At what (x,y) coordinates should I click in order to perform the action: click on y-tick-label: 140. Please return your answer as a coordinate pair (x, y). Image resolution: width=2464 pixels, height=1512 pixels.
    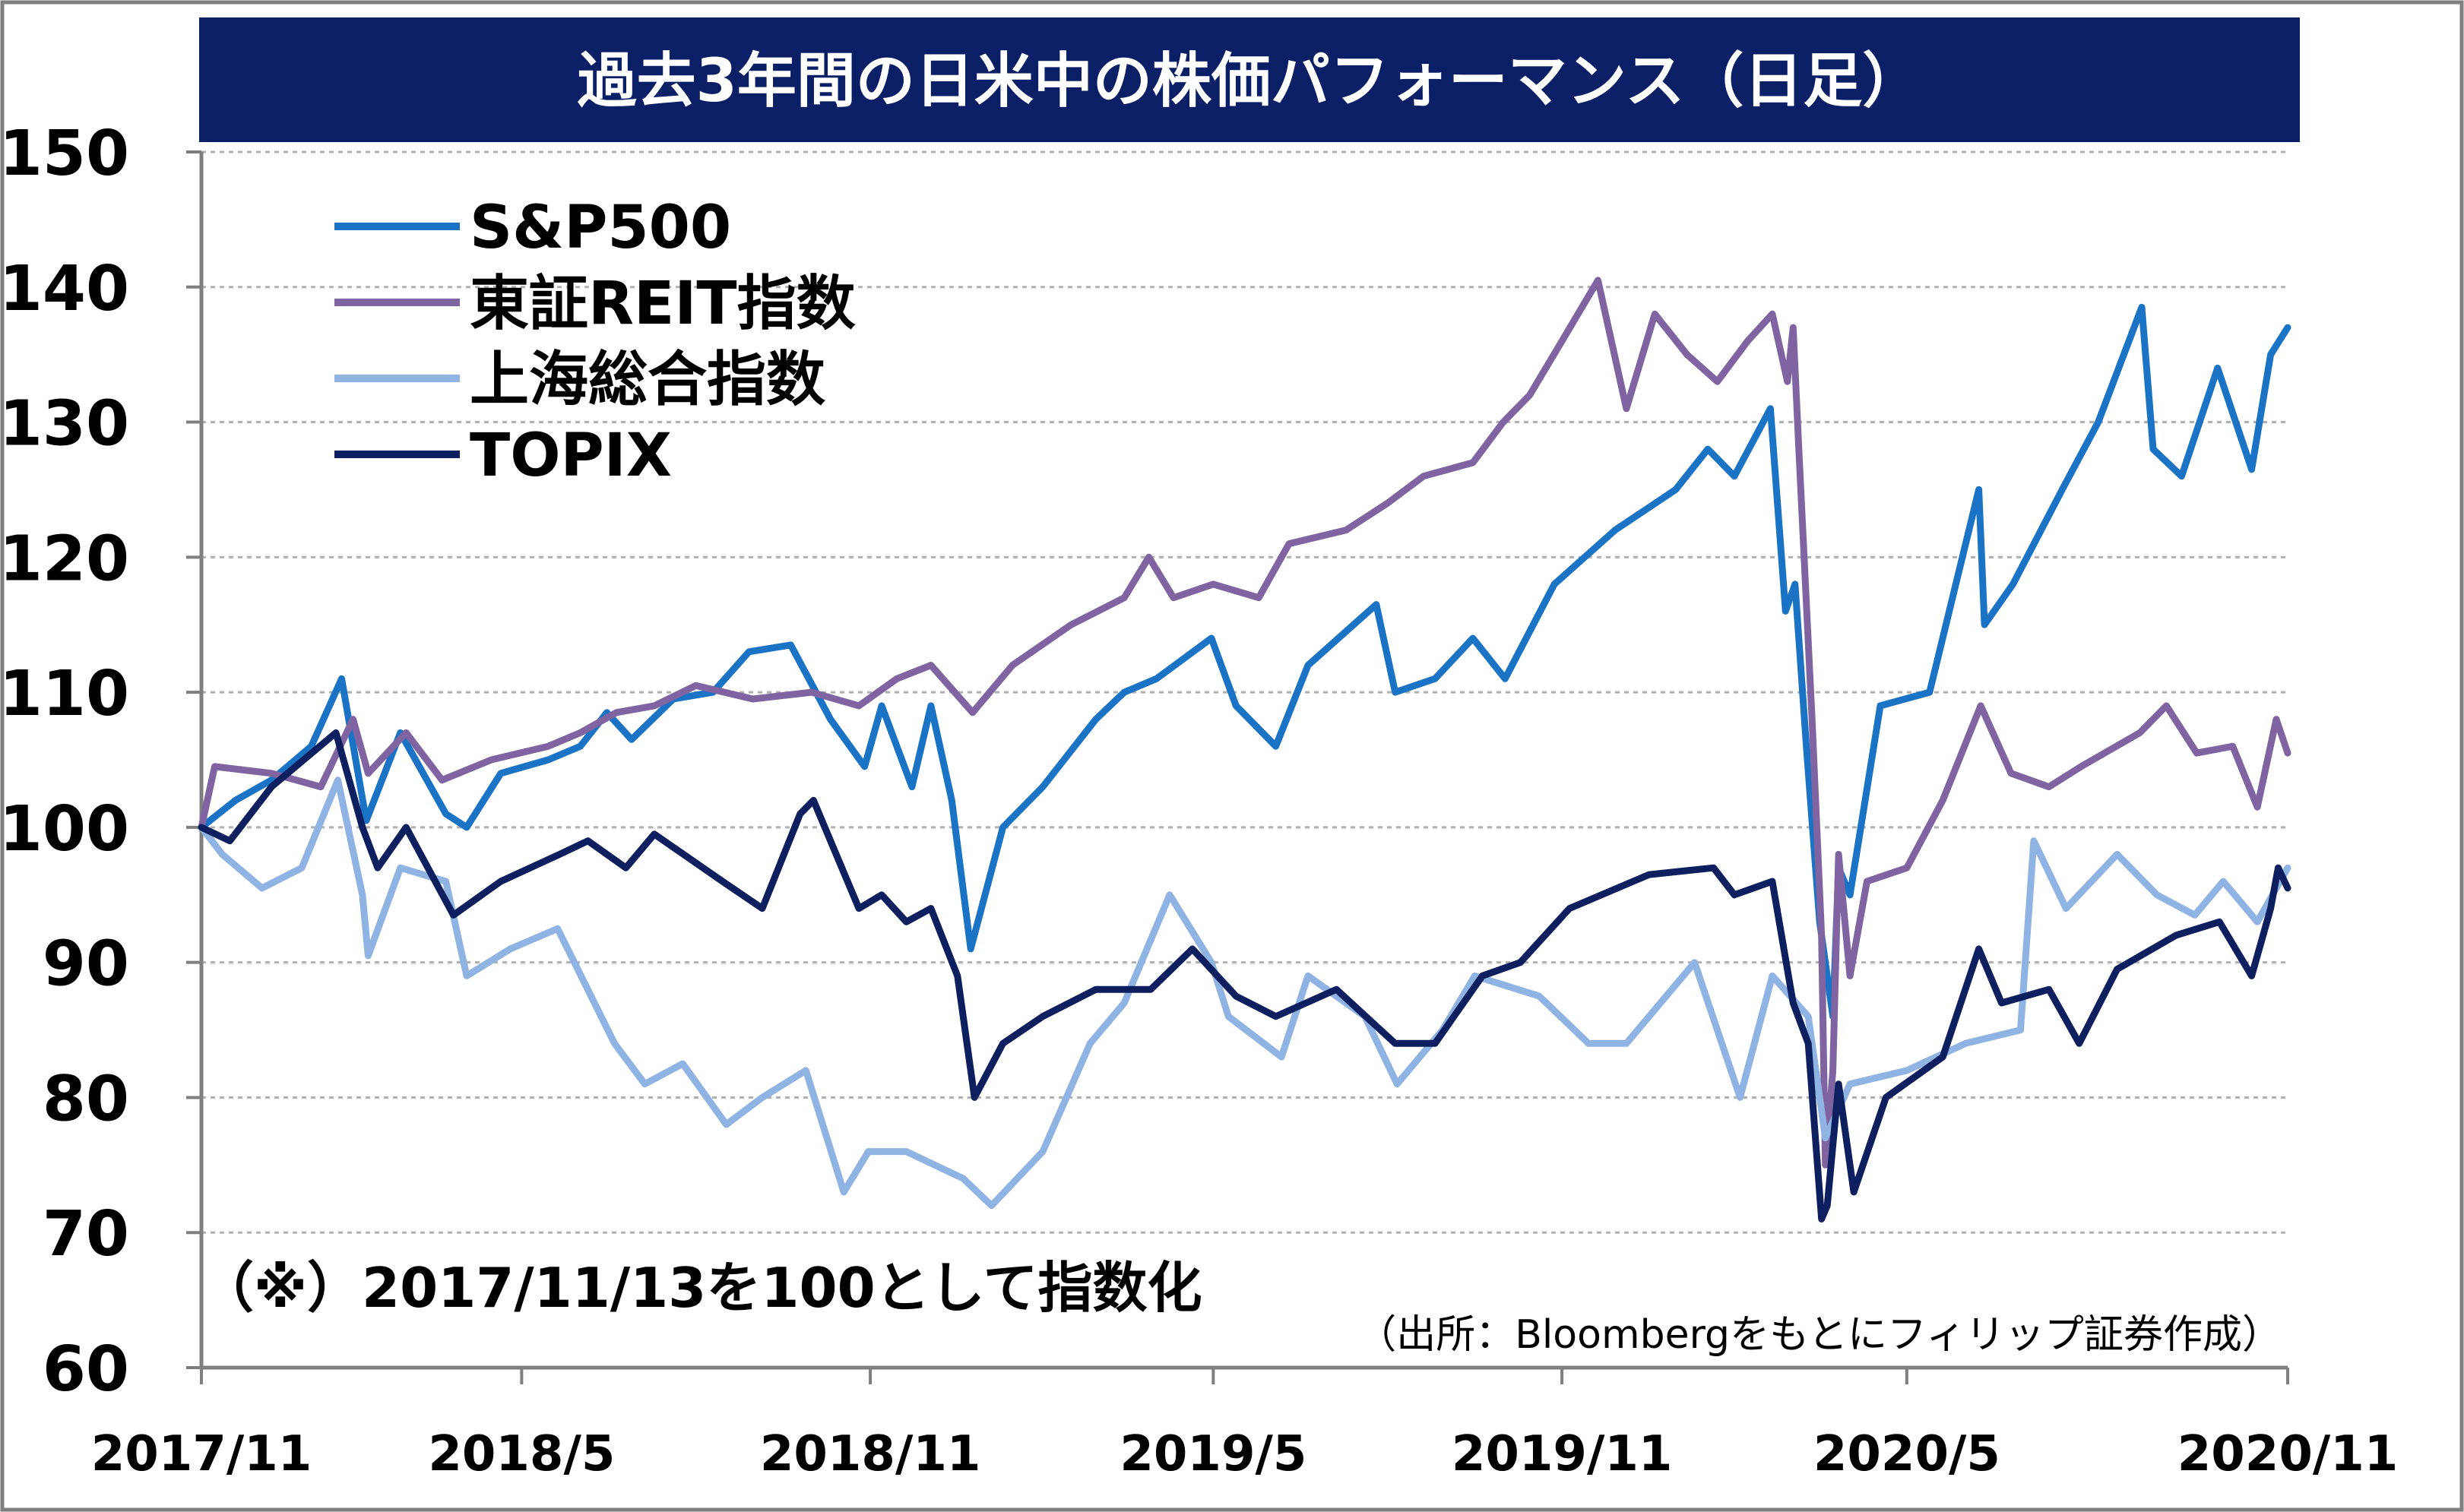
    Looking at the image, I should click on (64, 289).